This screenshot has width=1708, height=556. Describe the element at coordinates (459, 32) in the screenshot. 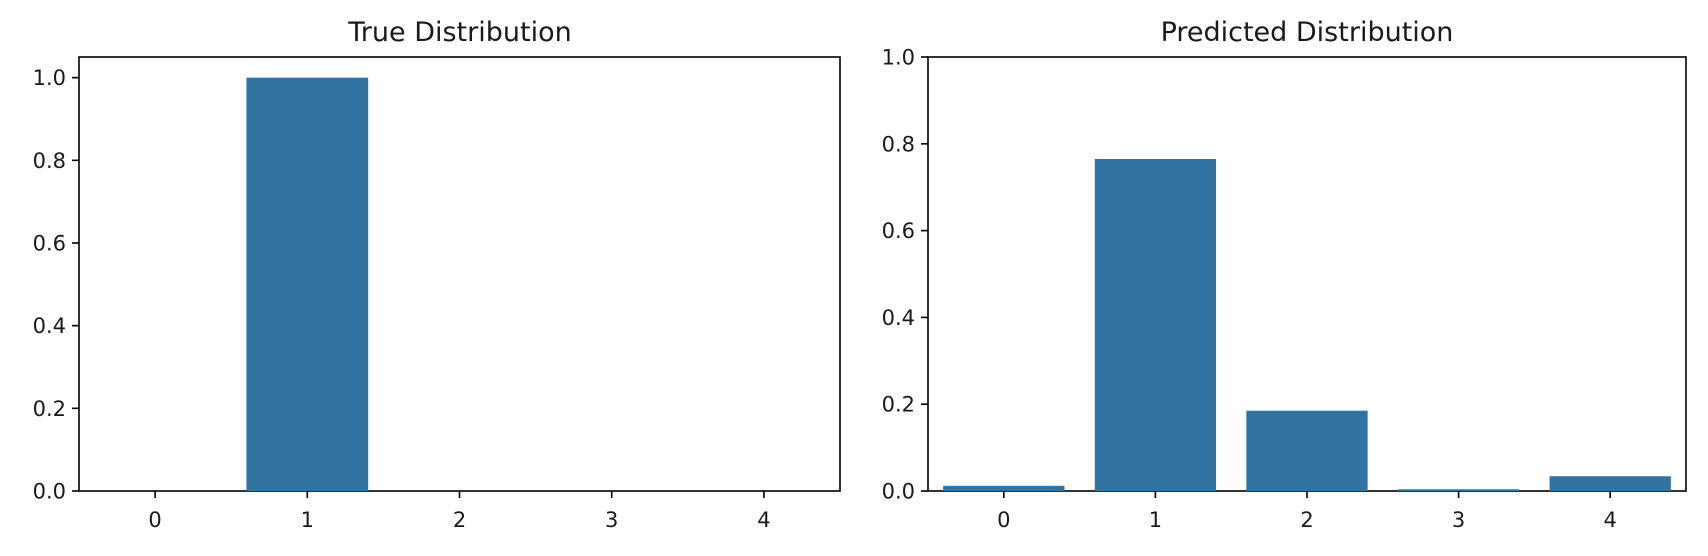

I see `chart-title: True Distribution` at that location.